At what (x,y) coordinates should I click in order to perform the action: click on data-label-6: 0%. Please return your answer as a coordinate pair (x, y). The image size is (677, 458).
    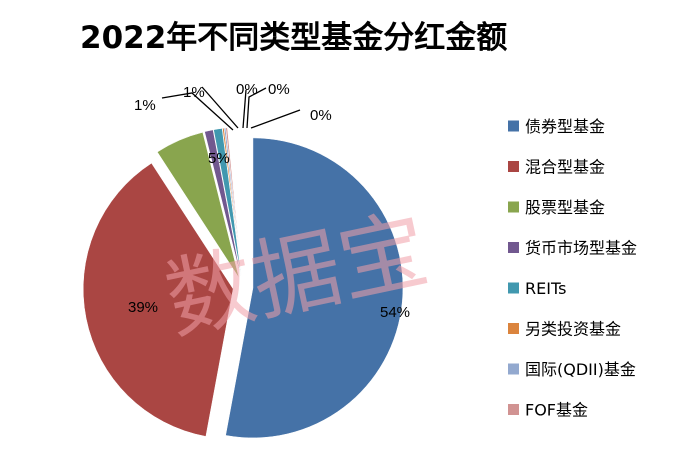
    Looking at the image, I should click on (247, 89).